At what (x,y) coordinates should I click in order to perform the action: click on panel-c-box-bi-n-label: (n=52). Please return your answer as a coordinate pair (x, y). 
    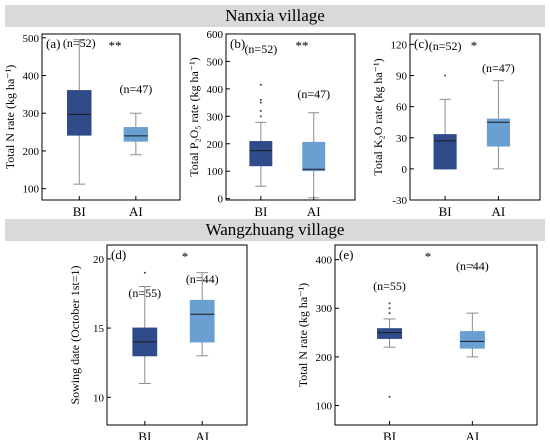
    Looking at the image, I should click on (445, 46).